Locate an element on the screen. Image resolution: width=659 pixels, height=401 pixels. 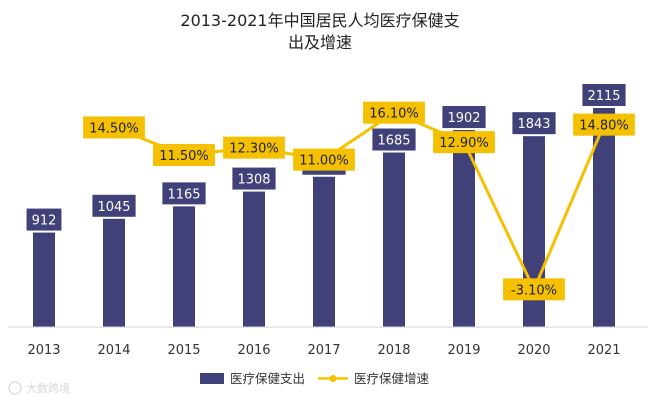
bar-label-2020: 1843 is located at coordinates (534, 123).